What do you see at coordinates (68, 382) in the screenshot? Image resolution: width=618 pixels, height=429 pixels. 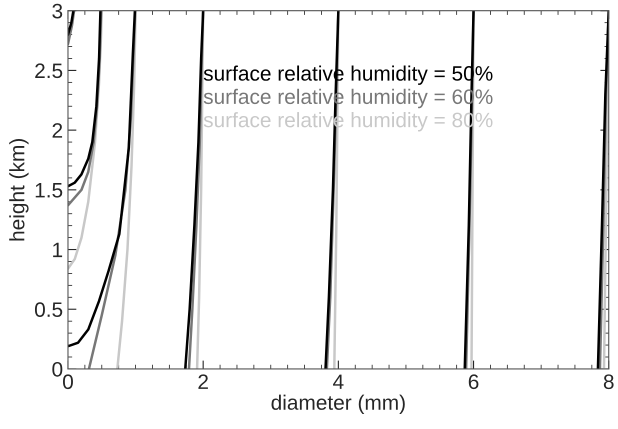 I see `x-tick-label: 0` at bounding box center [68, 382].